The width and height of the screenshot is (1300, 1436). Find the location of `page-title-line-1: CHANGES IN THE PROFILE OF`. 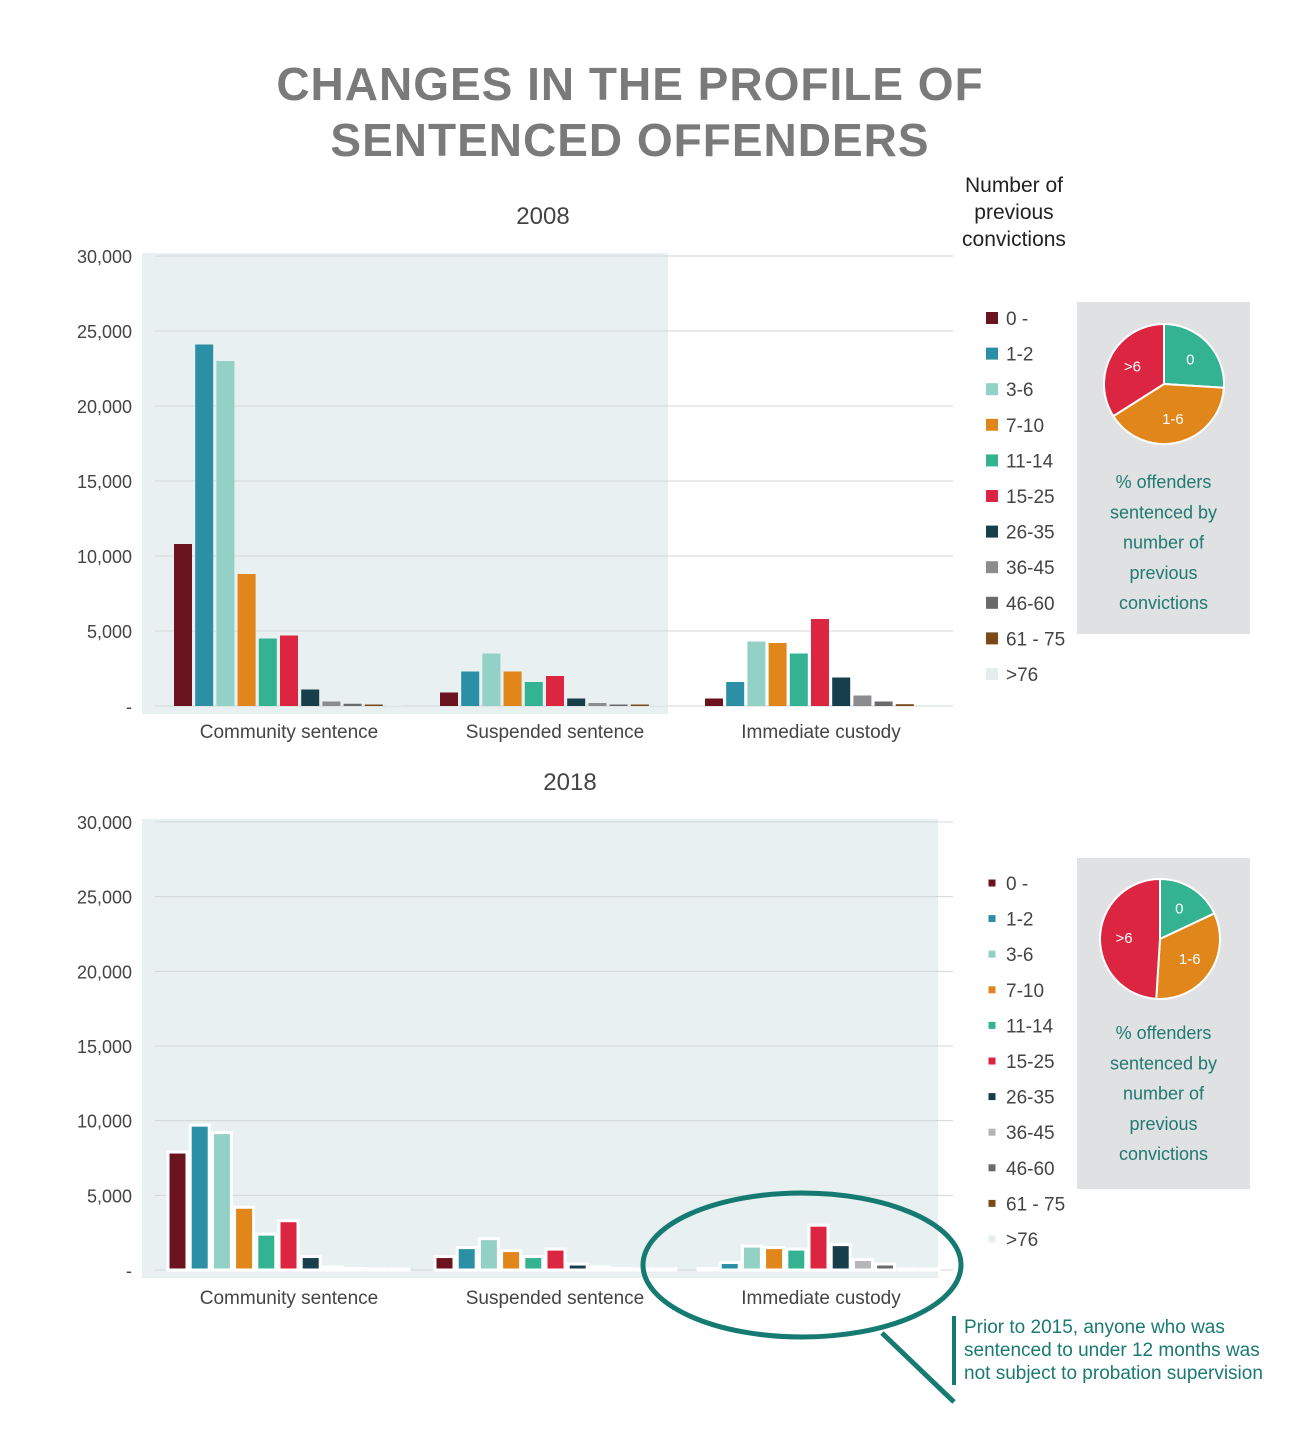

page-title-line-1: CHANGES IN THE PROFILE OF is located at coordinates (630, 84).